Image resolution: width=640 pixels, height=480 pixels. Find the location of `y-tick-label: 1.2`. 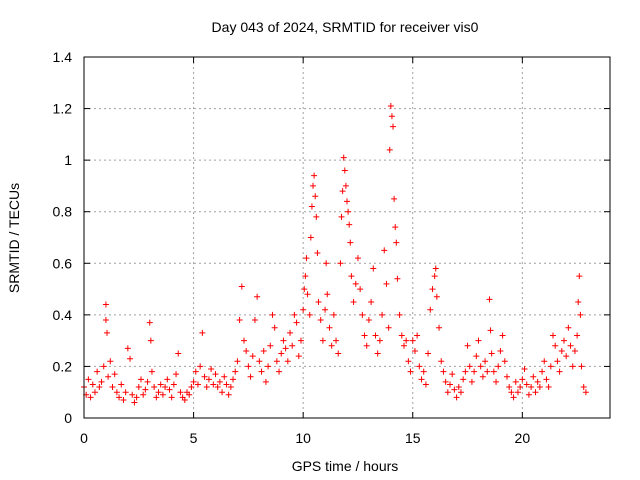

y-tick-label: 1.2 is located at coordinates (63, 109).